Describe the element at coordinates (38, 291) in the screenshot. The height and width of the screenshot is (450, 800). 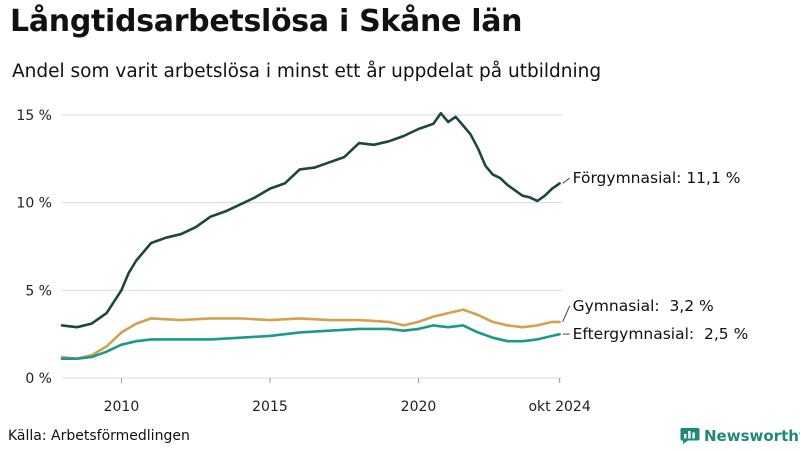
I see `y-tick-label: 5 %` at that location.